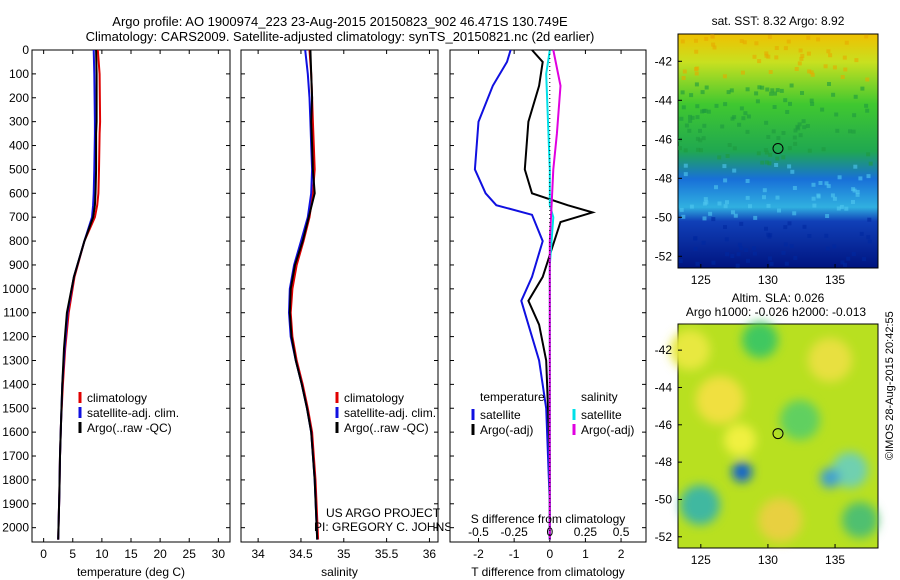  I want to click on y-tick-label: -42, so click(664, 61).